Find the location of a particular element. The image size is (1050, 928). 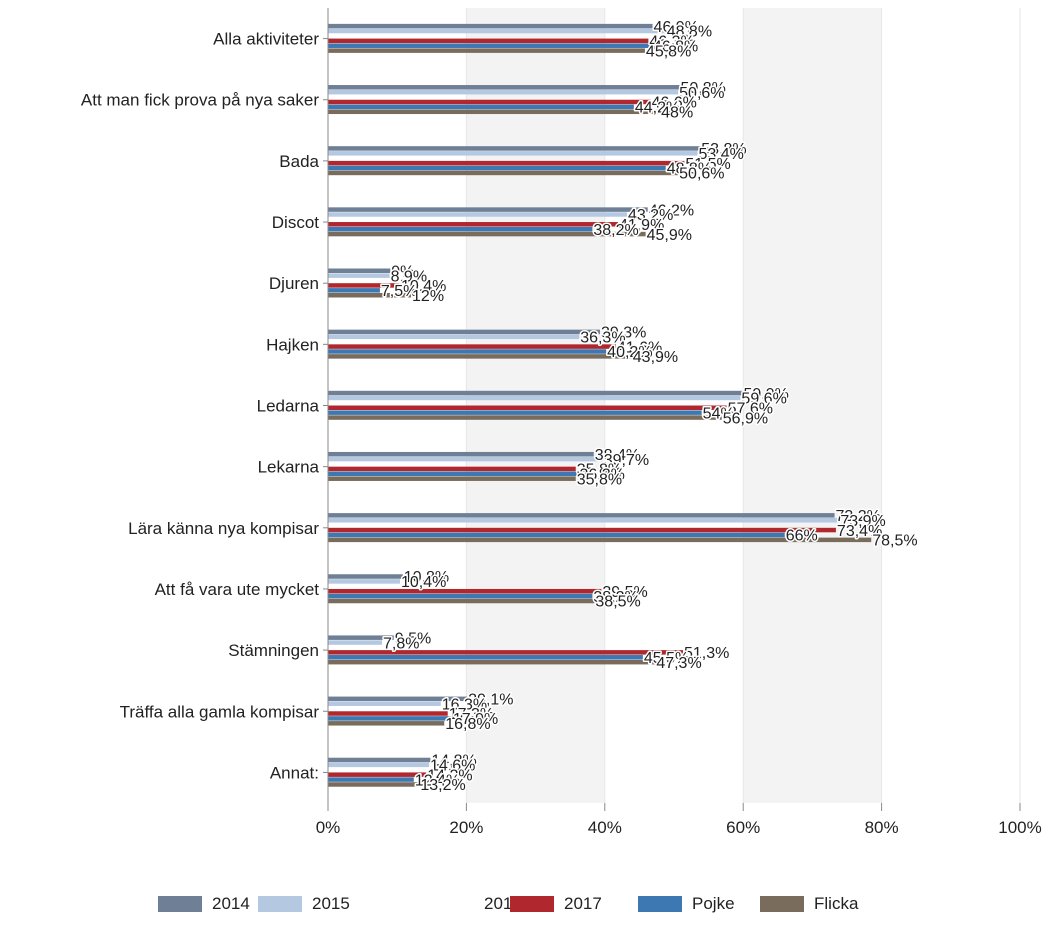

data-label: 46,3% is located at coordinates (671, 42).